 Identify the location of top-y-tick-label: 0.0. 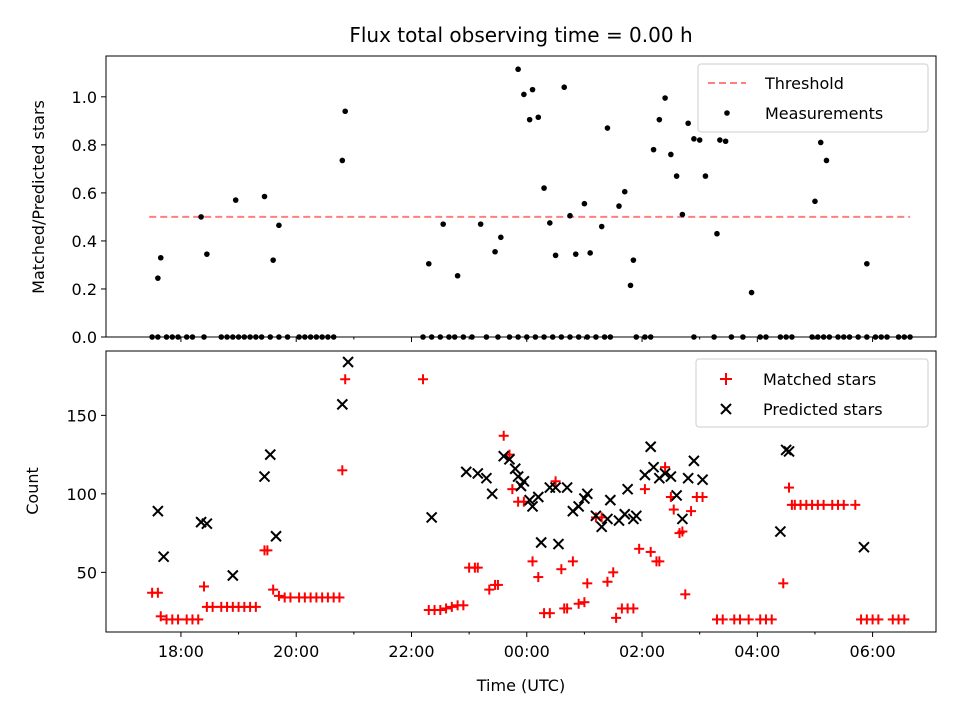
(84, 337).